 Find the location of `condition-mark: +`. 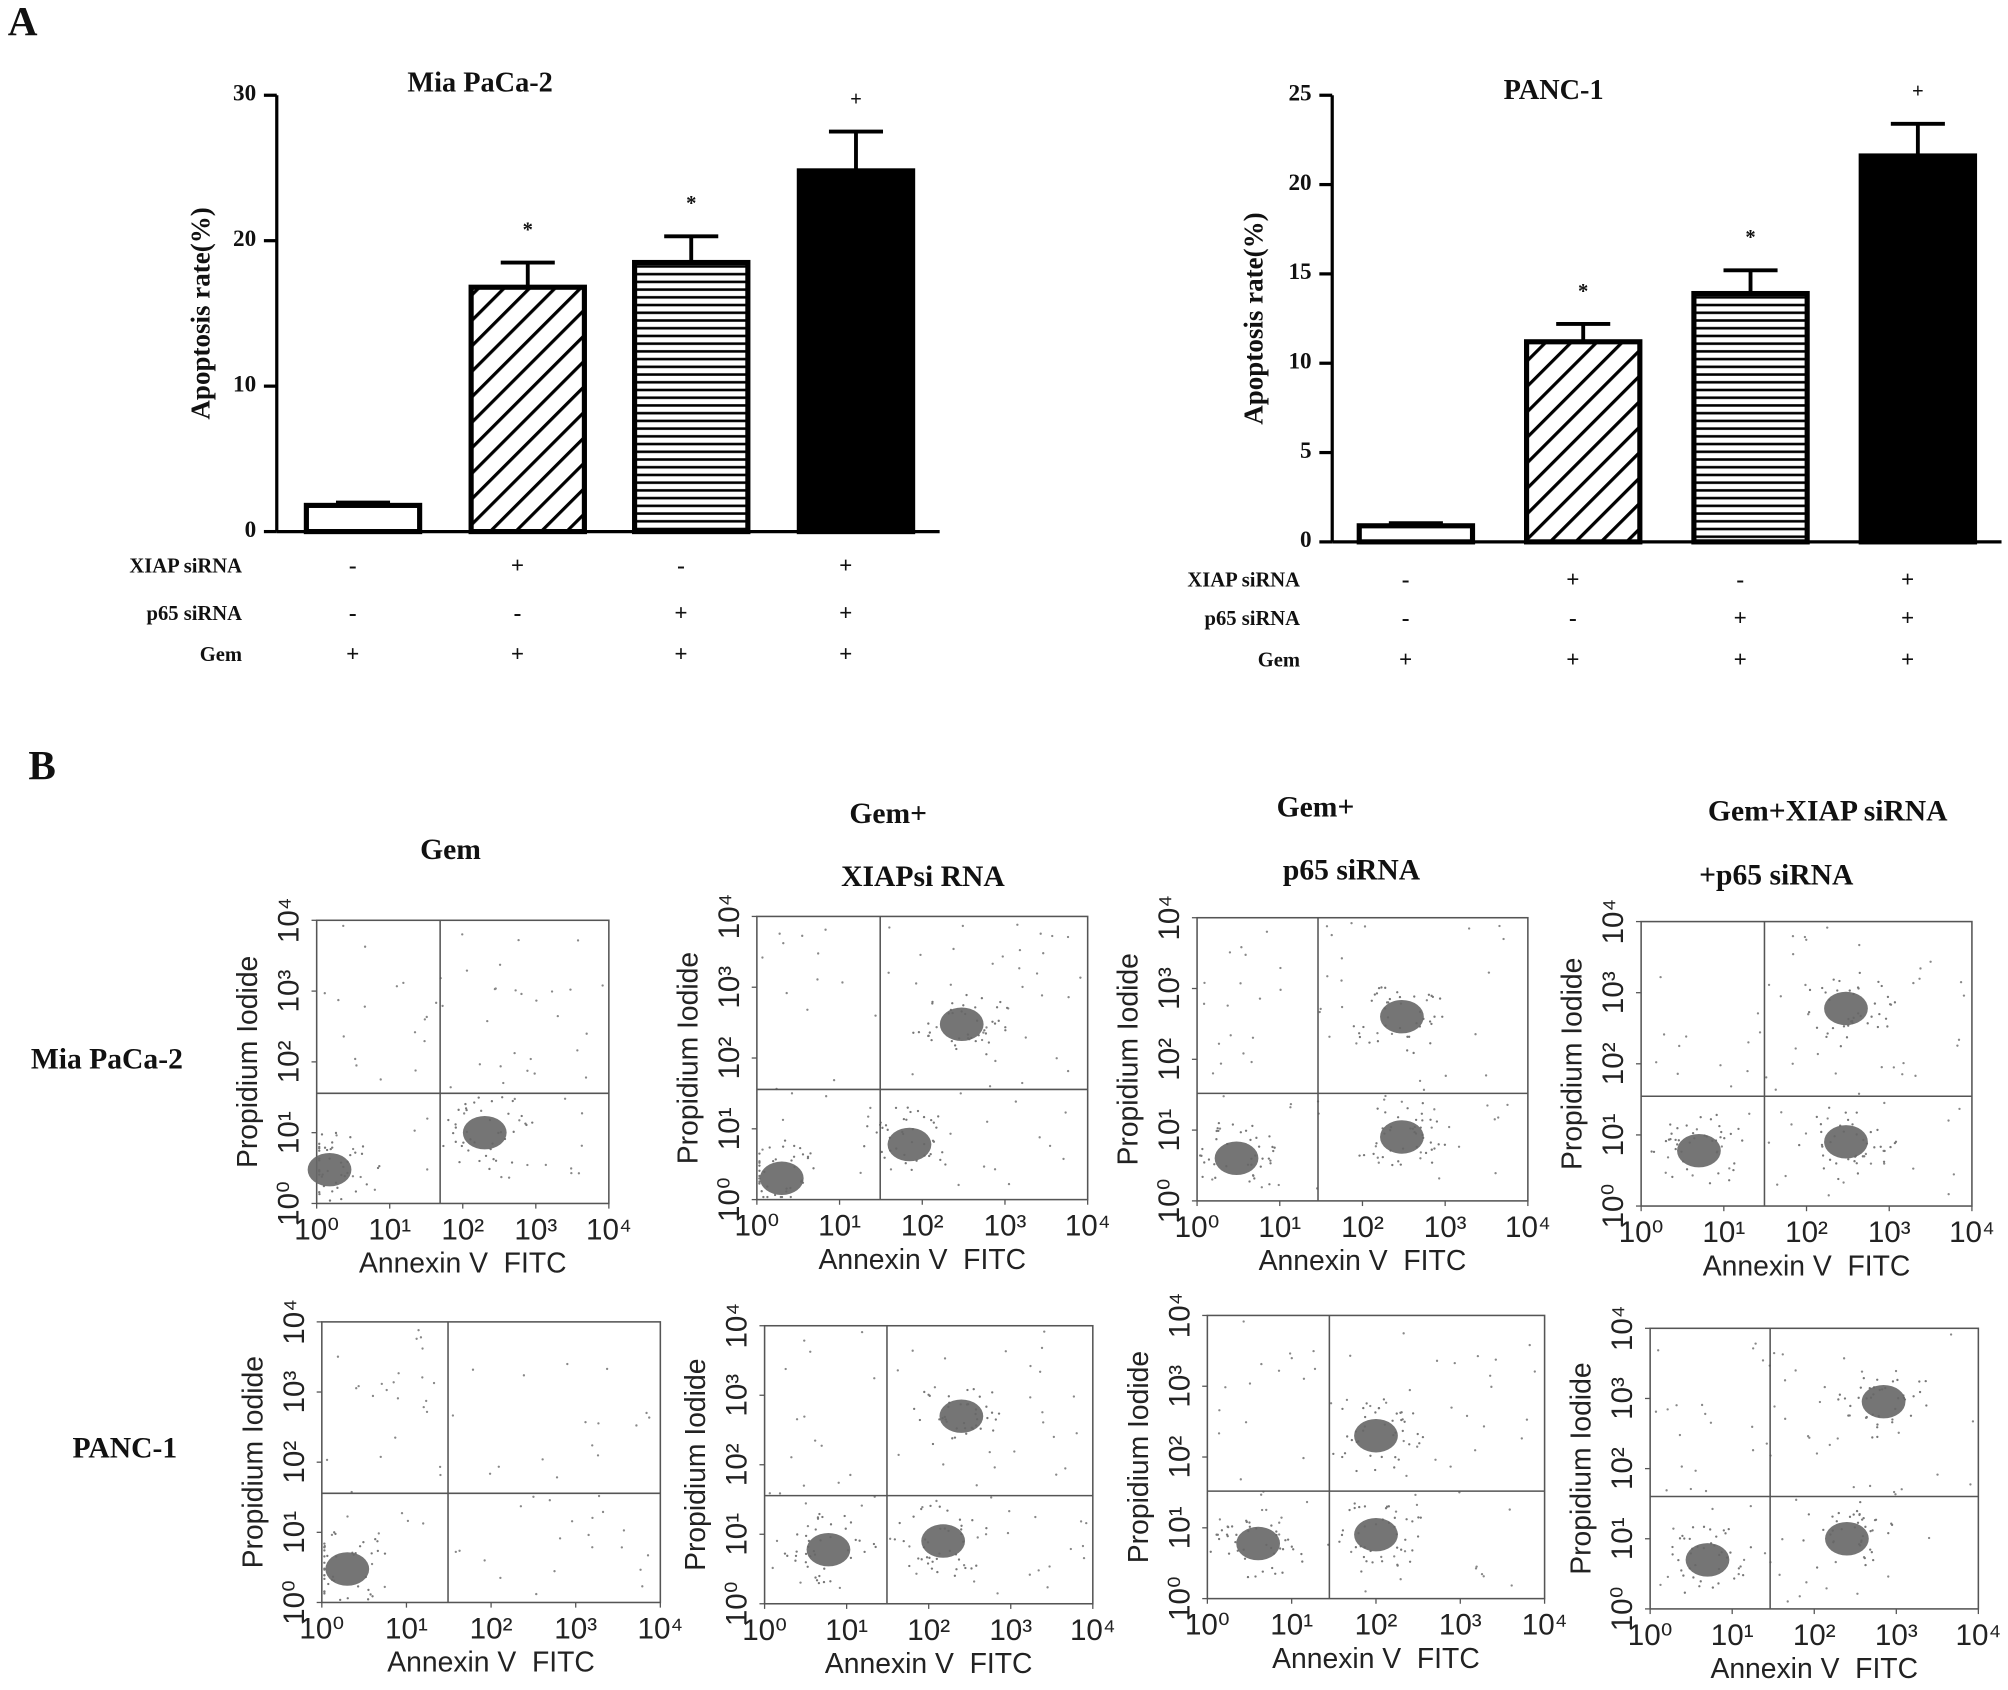

condition-mark: + is located at coordinates (1572, 660).